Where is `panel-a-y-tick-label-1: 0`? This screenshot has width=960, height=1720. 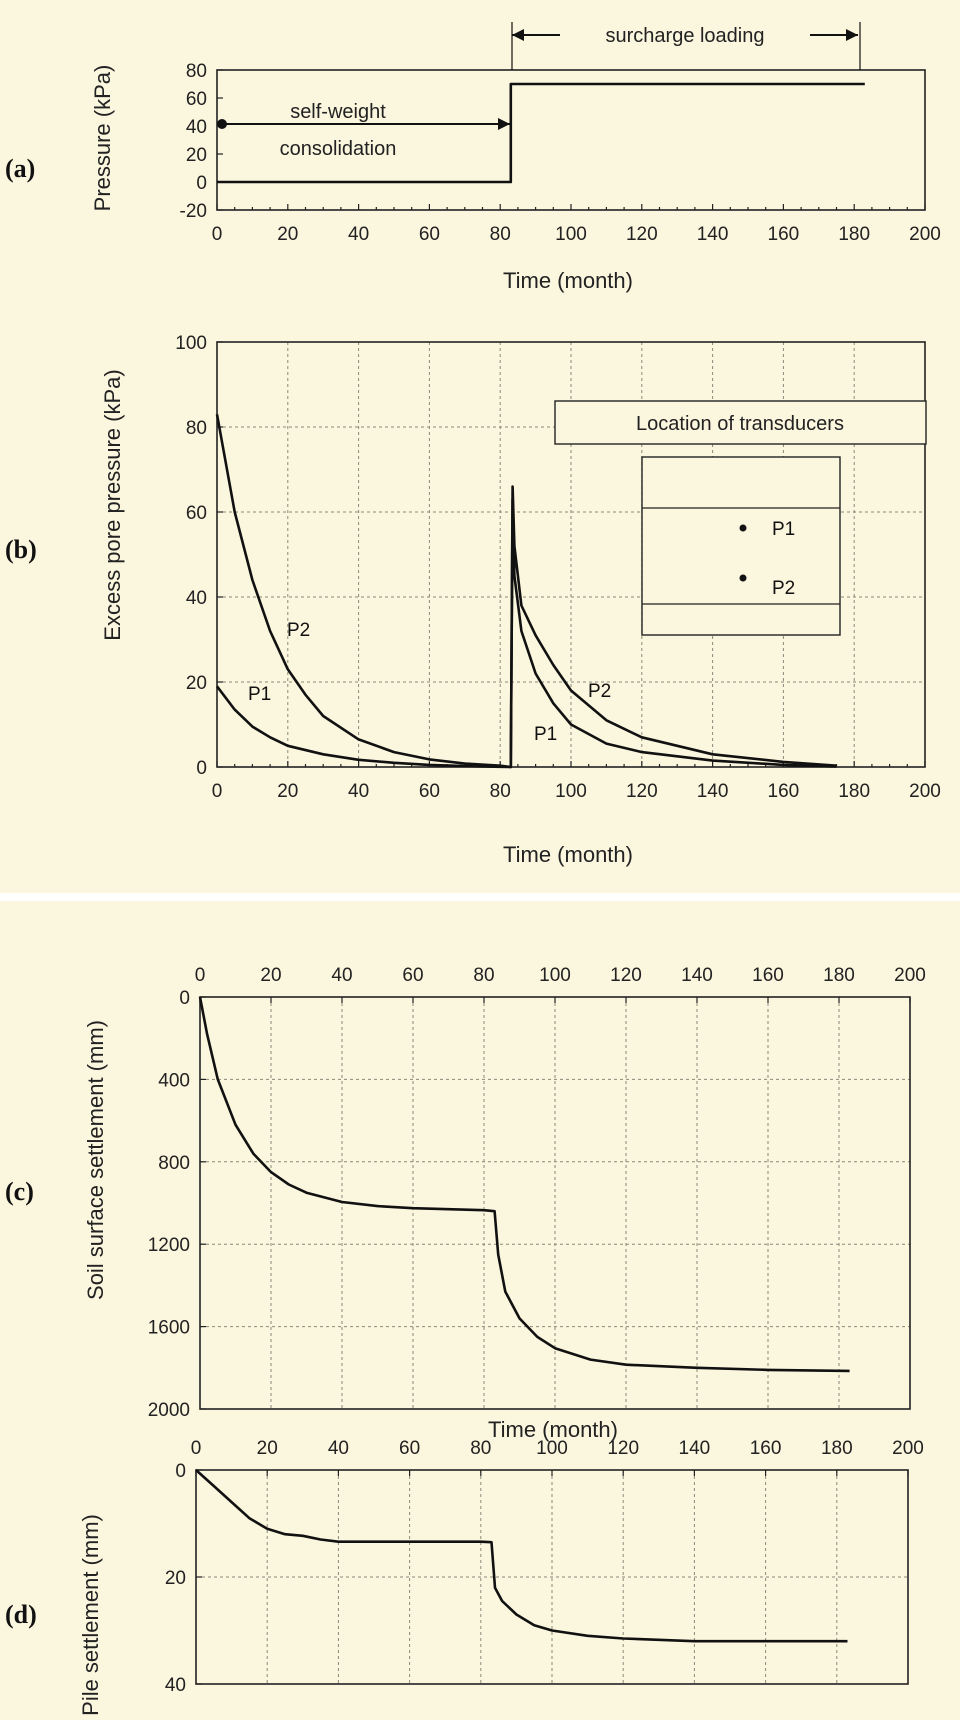 panel-a-y-tick-label-1: 0 is located at coordinates (201, 183).